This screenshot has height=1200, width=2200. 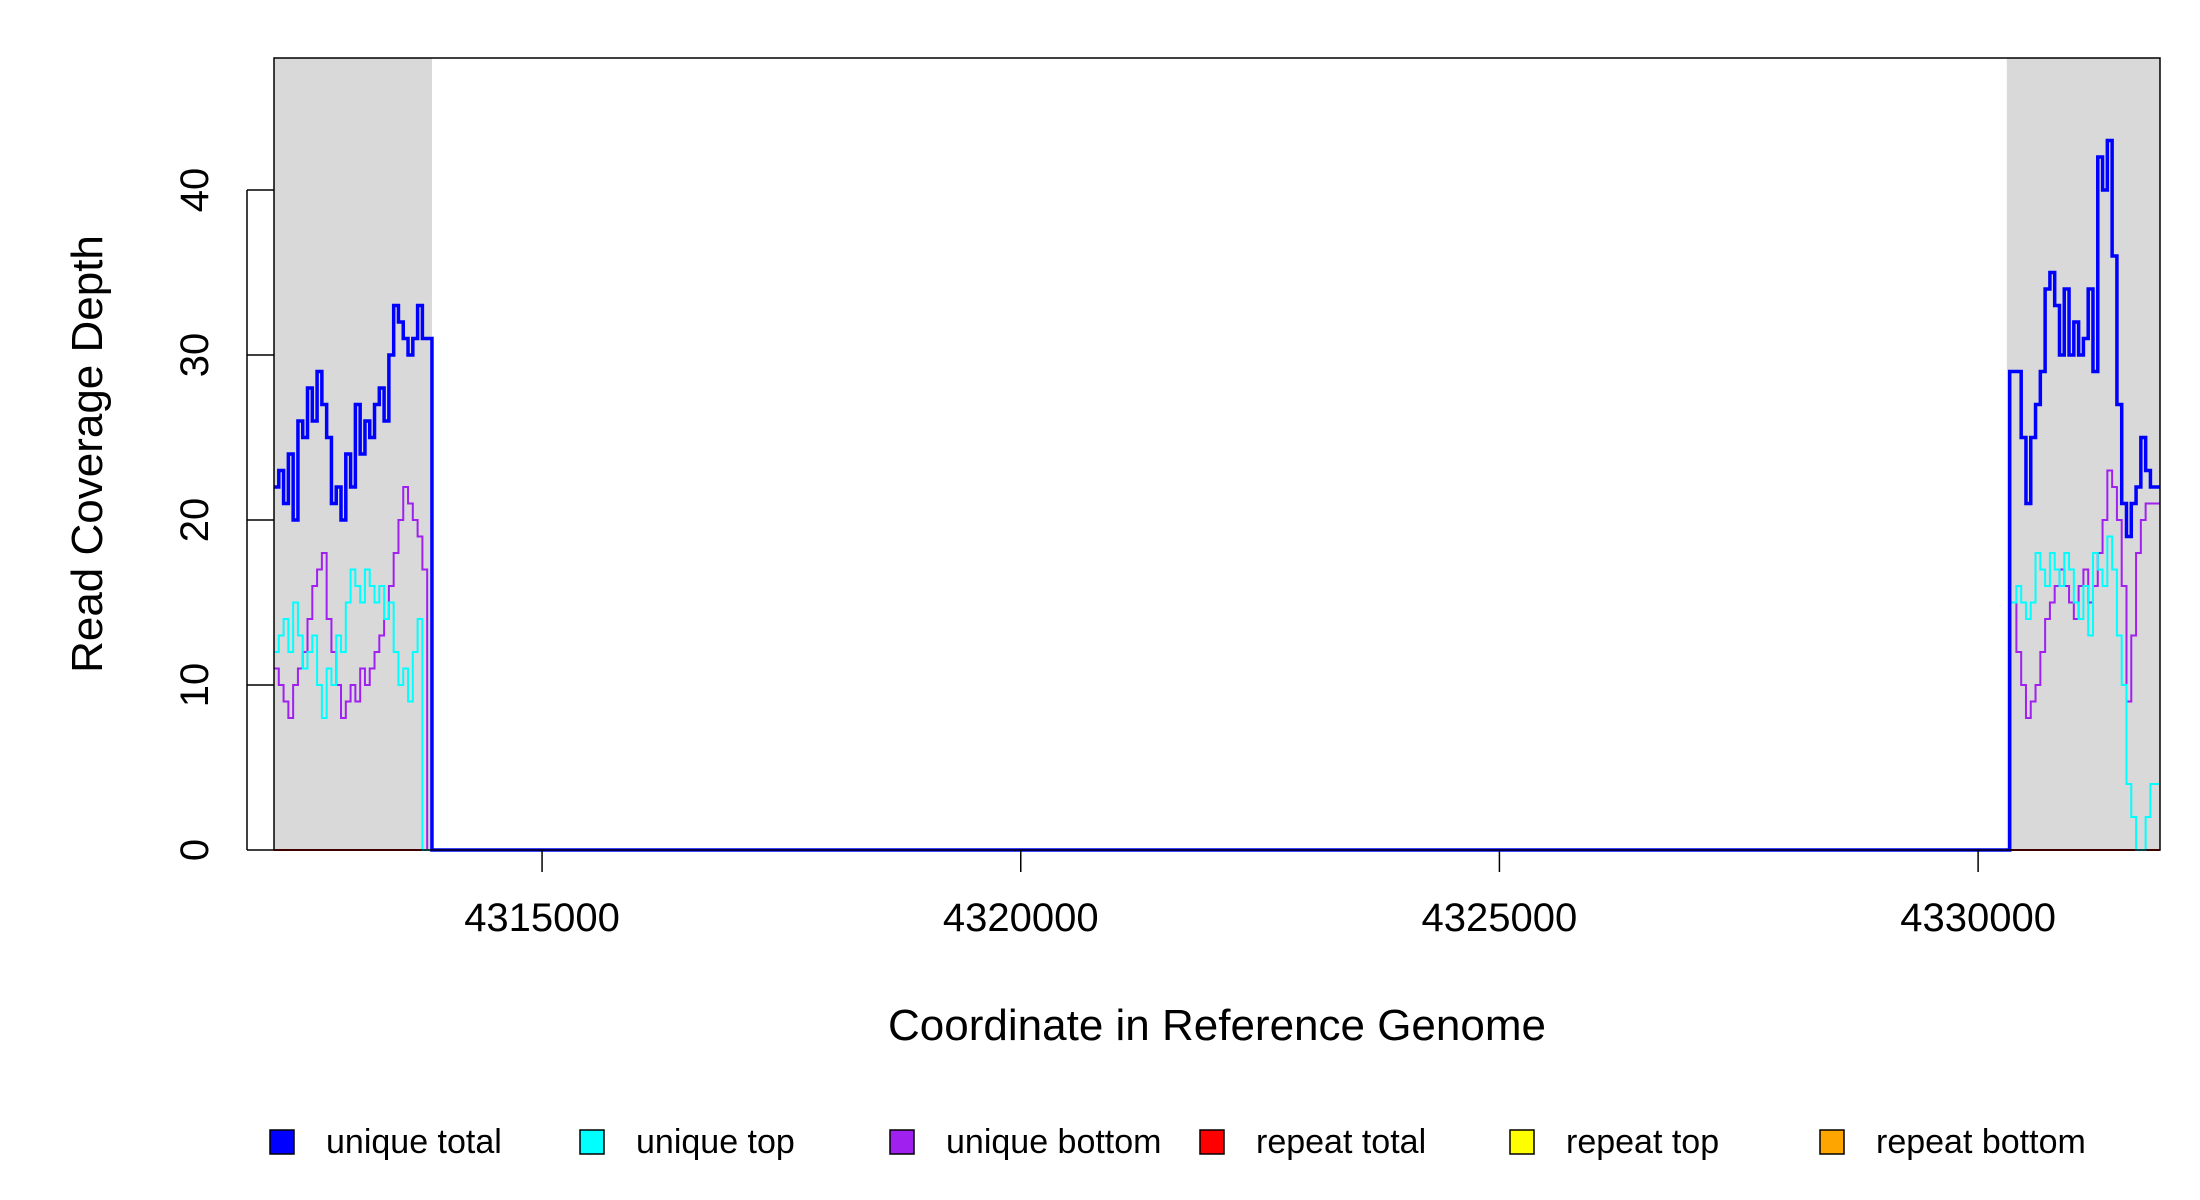 I want to click on x-axis-label: Coordinate in Reference Genome, so click(x=1217, y=1025).